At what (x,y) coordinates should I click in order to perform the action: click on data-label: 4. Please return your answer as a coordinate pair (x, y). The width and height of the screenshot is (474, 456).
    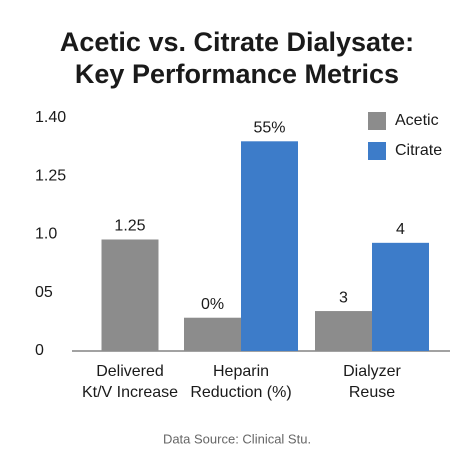
    Looking at the image, I should click on (400, 229).